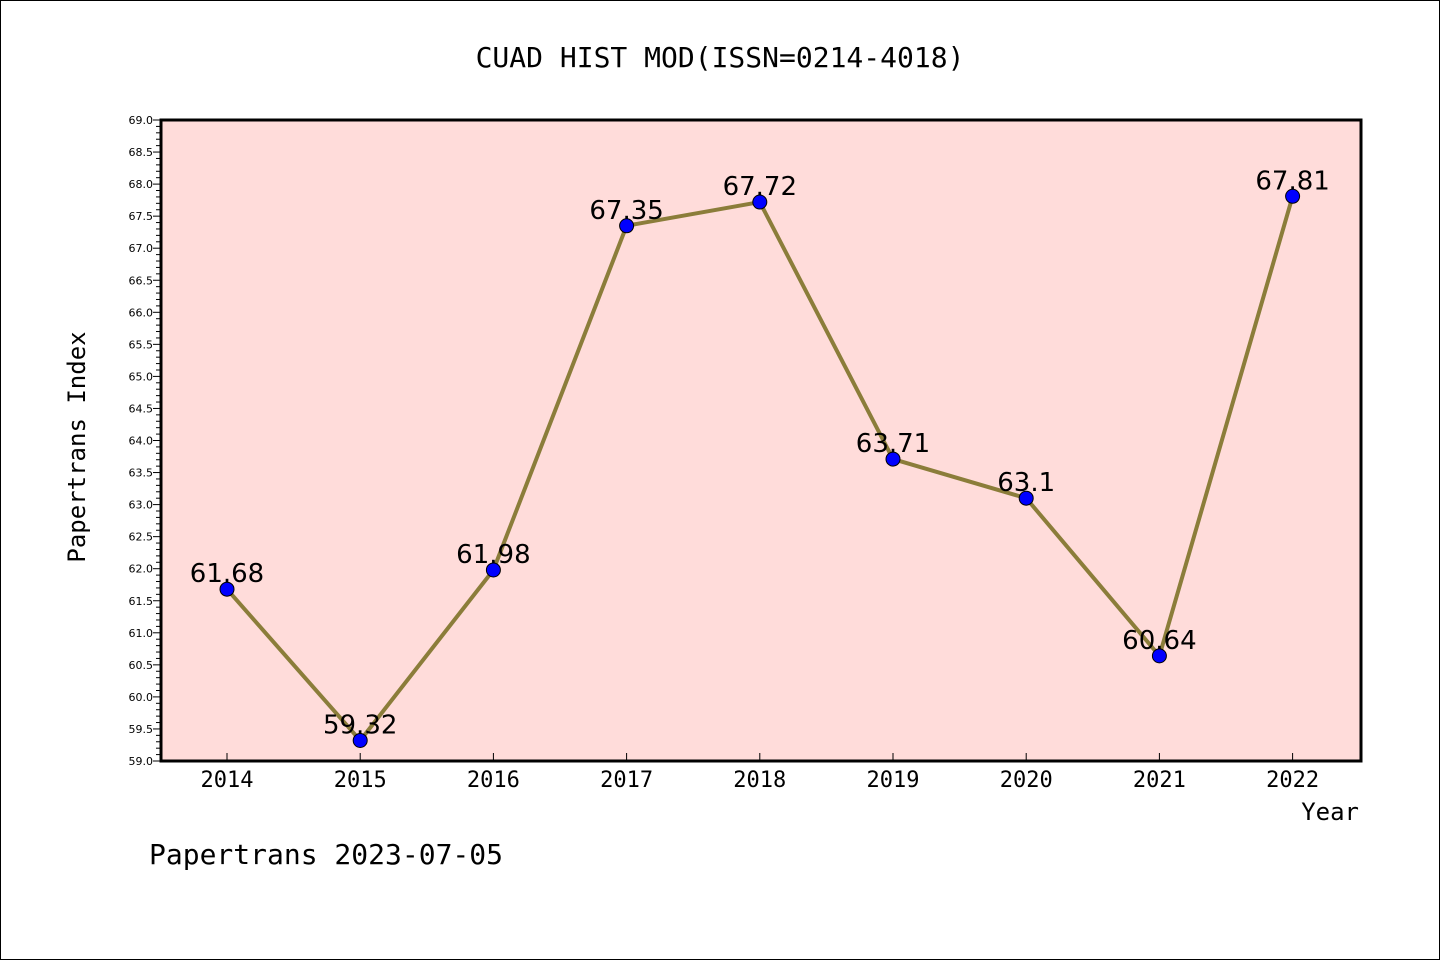 The height and width of the screenshot is (964, 1440). I want to click on x-tick-label: 2020, so click(1026, 780).